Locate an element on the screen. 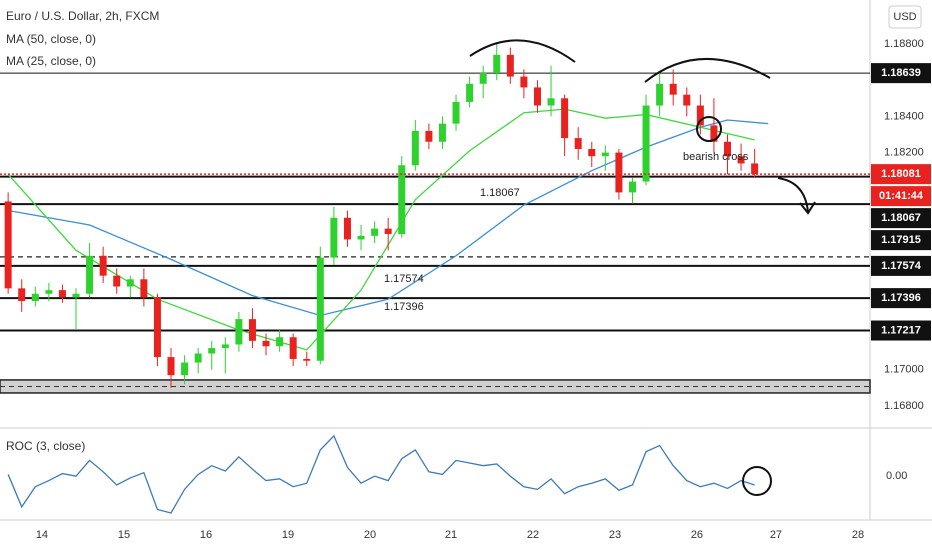  x-tick-label: 16 is located at coordinates (206, 535).